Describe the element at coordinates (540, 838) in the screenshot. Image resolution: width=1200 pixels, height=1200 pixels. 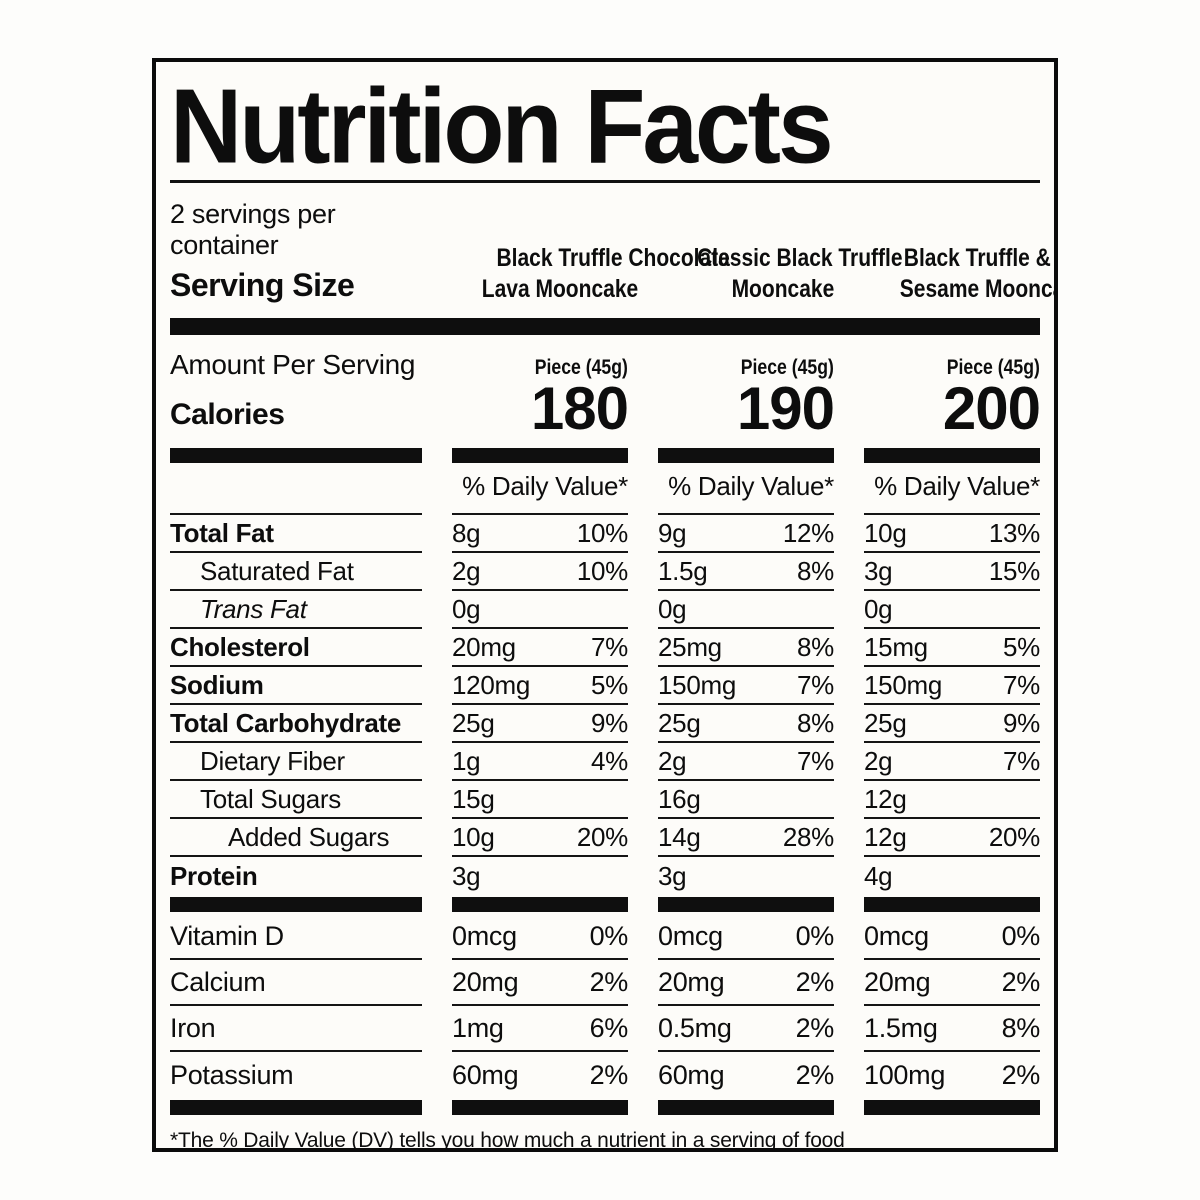
I see `nutrient-value-cell: 10g 20%` at that location.